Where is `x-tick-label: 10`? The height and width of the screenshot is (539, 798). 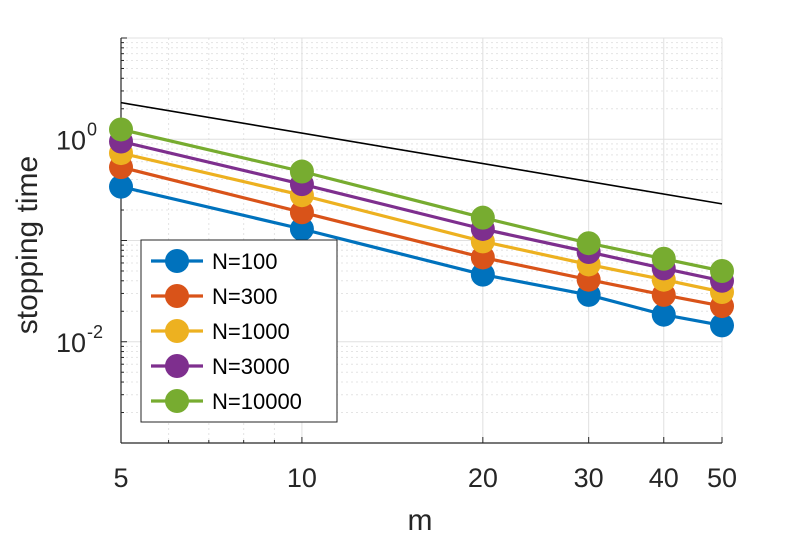
x-tick-label: 10 is located at coordinates (302, 478).